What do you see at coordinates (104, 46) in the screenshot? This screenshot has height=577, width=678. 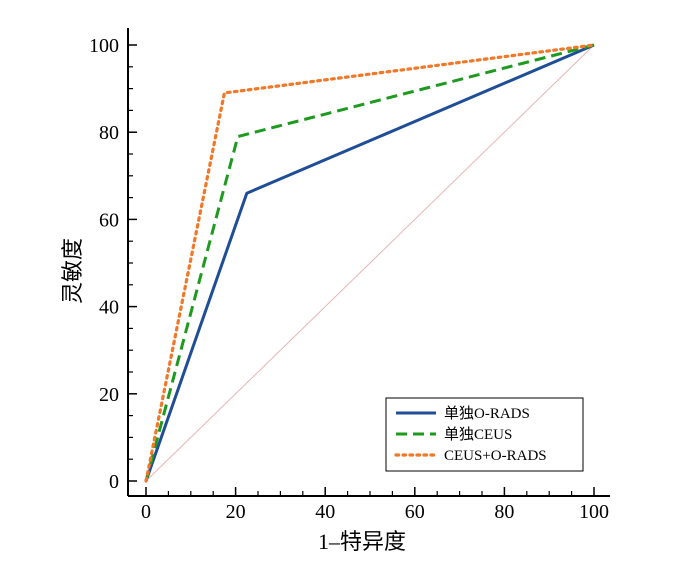 I see `y-tick-label: 100` at bounding box center [104, 46].